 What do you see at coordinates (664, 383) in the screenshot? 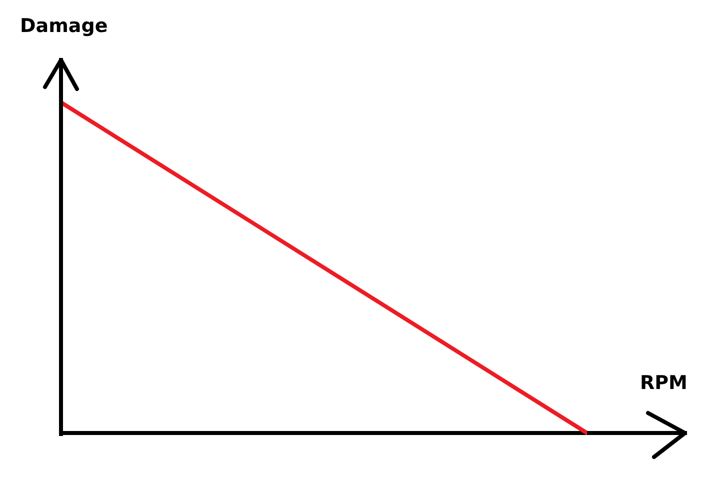
I see `x-axis-title: RPM` at bounding box center [664, 383].